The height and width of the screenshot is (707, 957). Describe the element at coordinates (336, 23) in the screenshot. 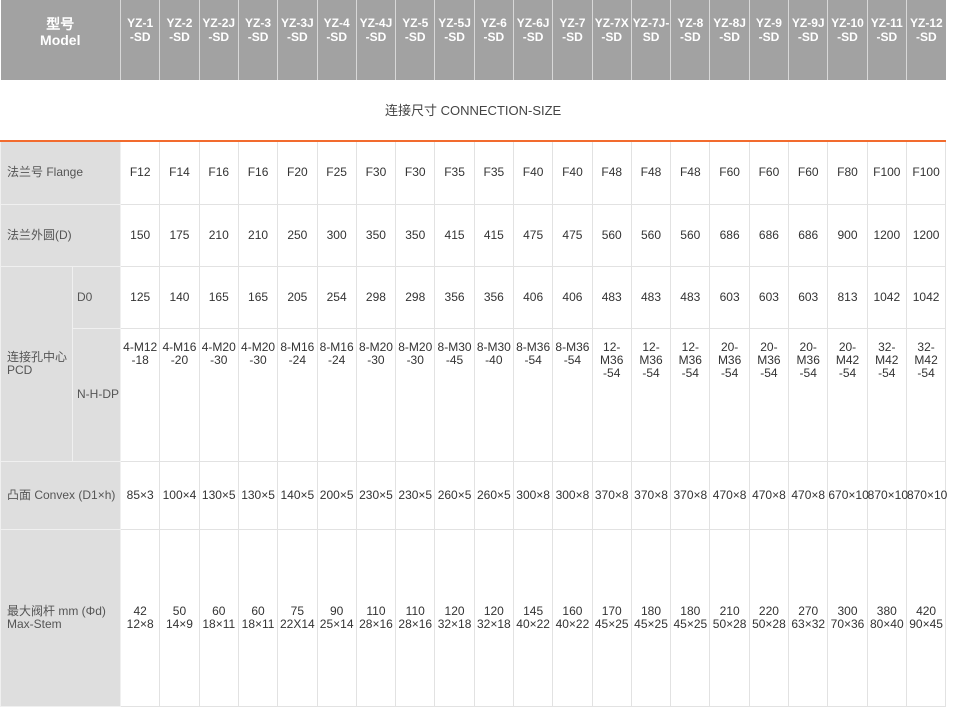

I see `model-name-line1: YZ-4` at that location.